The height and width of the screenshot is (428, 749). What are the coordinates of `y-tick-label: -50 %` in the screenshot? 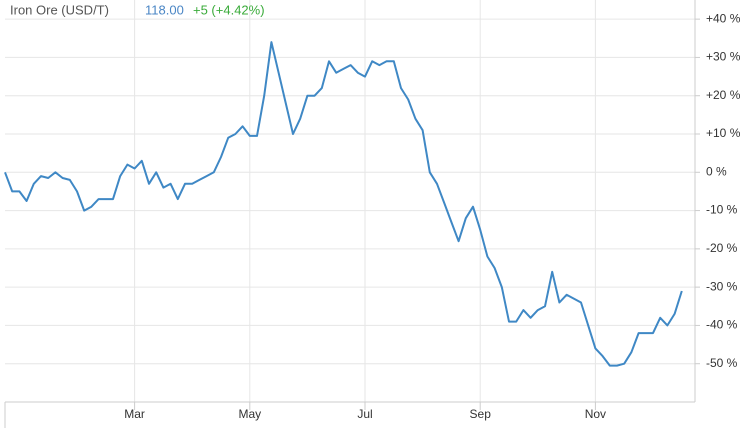 It's located at (722, 363).